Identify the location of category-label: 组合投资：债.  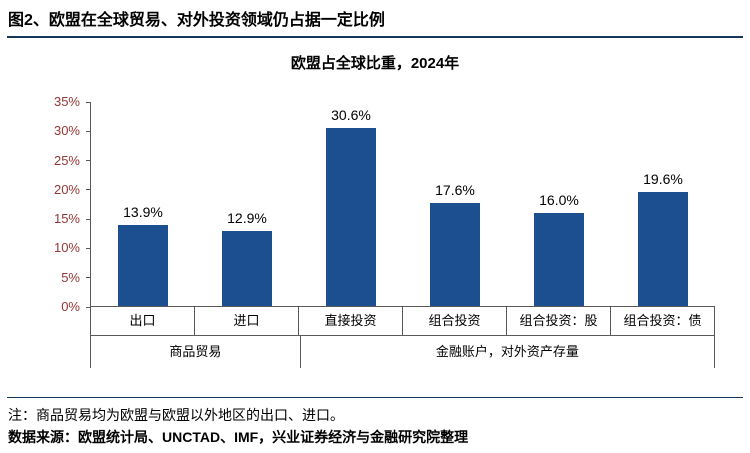
(662, 320).